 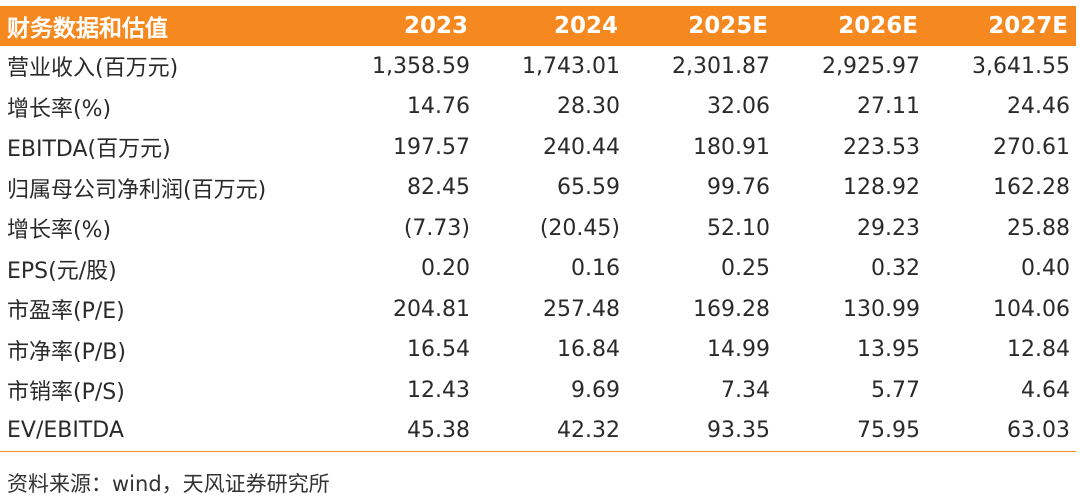 What do you see at coordinates (581, 309) in the screenshot?
I see `value-cell: 257.48` at bounding box center [581, 309].